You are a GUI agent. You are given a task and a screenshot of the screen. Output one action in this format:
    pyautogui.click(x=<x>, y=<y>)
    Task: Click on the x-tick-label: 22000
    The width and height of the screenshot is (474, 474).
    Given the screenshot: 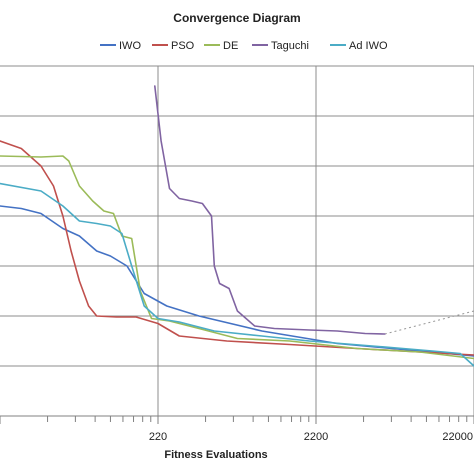 What is the action you would take?
    pyautogui.click(x=457, y=437)
    